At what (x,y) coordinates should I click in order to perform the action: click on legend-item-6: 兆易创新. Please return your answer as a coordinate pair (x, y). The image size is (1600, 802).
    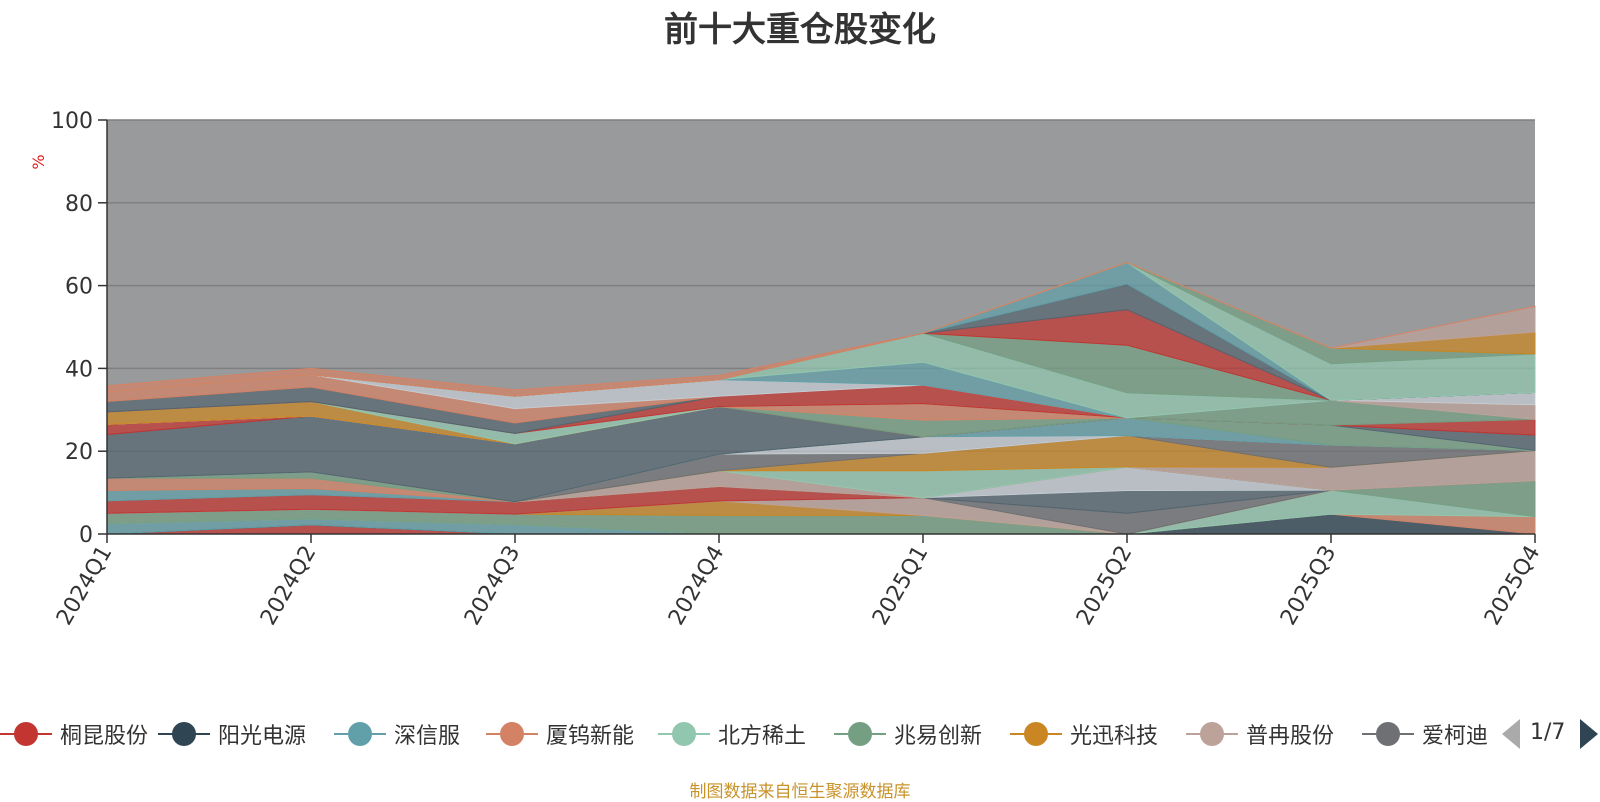
    Looking at the image, I should click on (908, 734).